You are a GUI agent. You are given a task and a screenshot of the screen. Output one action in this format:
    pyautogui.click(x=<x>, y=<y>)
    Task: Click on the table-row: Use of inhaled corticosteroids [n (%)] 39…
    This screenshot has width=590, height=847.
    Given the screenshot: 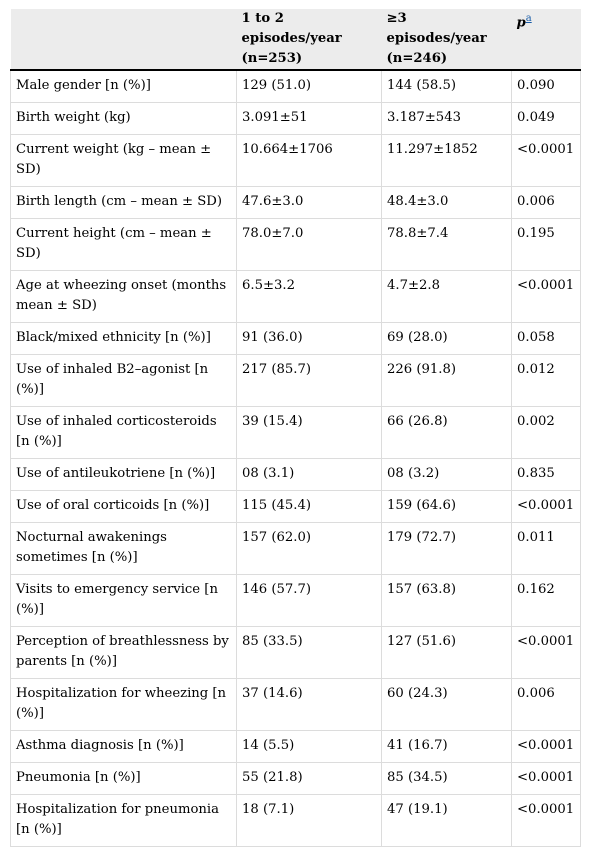 What is the action you would take?
    pyautogui.click(x=295, y=432)
    